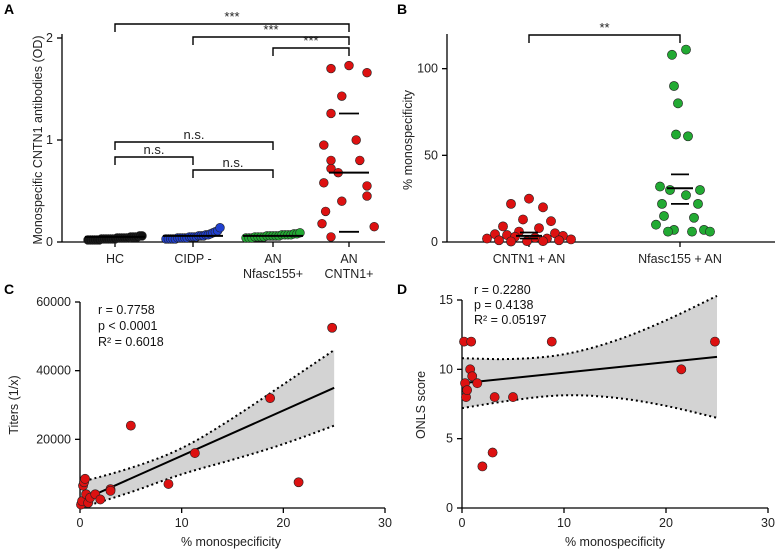 This screenshot has height=551, width=779. What do you see at coordinates (529, 259) in the screenshot?
I see `panel-b-x-tick-label: CNTN1 + AN` at bounding box center [529, 259].